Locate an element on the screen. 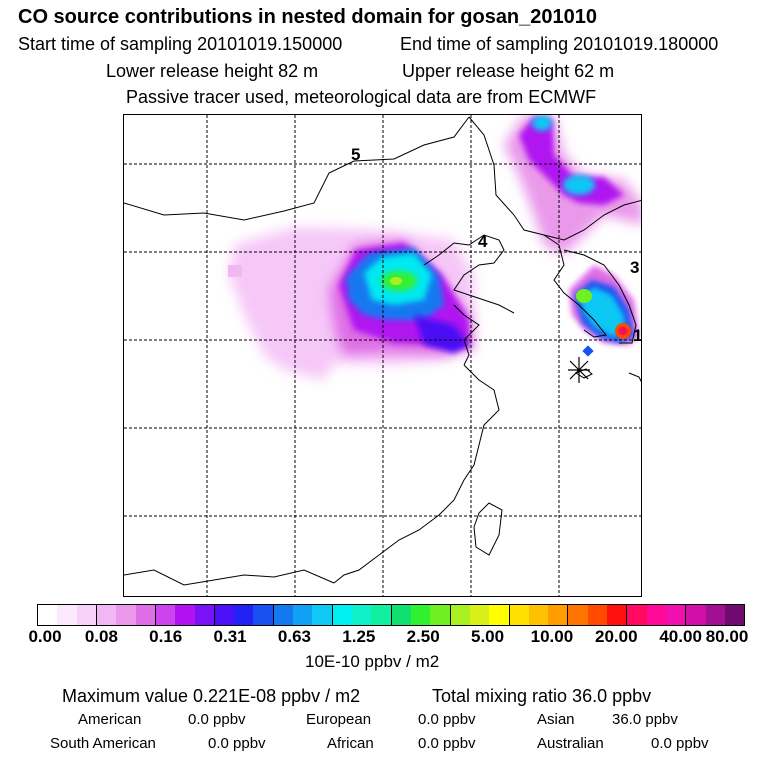  colorbar is located at coordinates (391, 615).